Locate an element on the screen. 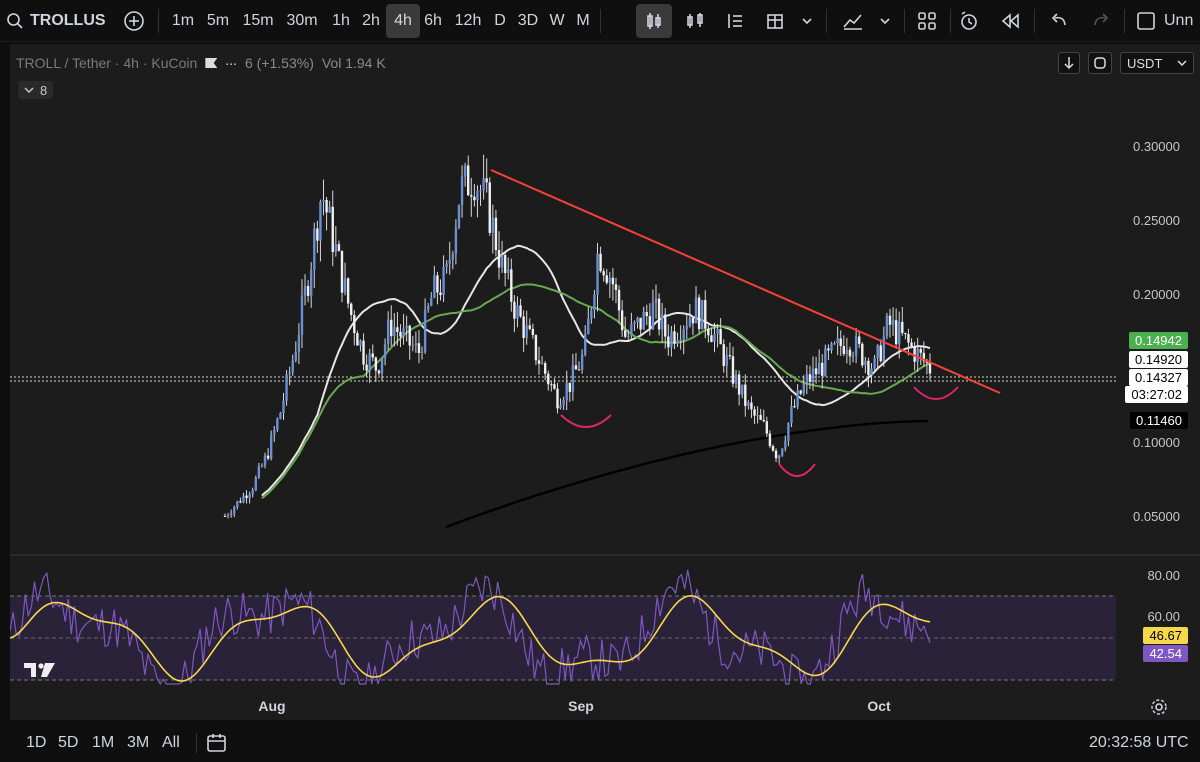 This screenshot has height=762, width=1200. goto-date-button is located at coordinates (217, 743).